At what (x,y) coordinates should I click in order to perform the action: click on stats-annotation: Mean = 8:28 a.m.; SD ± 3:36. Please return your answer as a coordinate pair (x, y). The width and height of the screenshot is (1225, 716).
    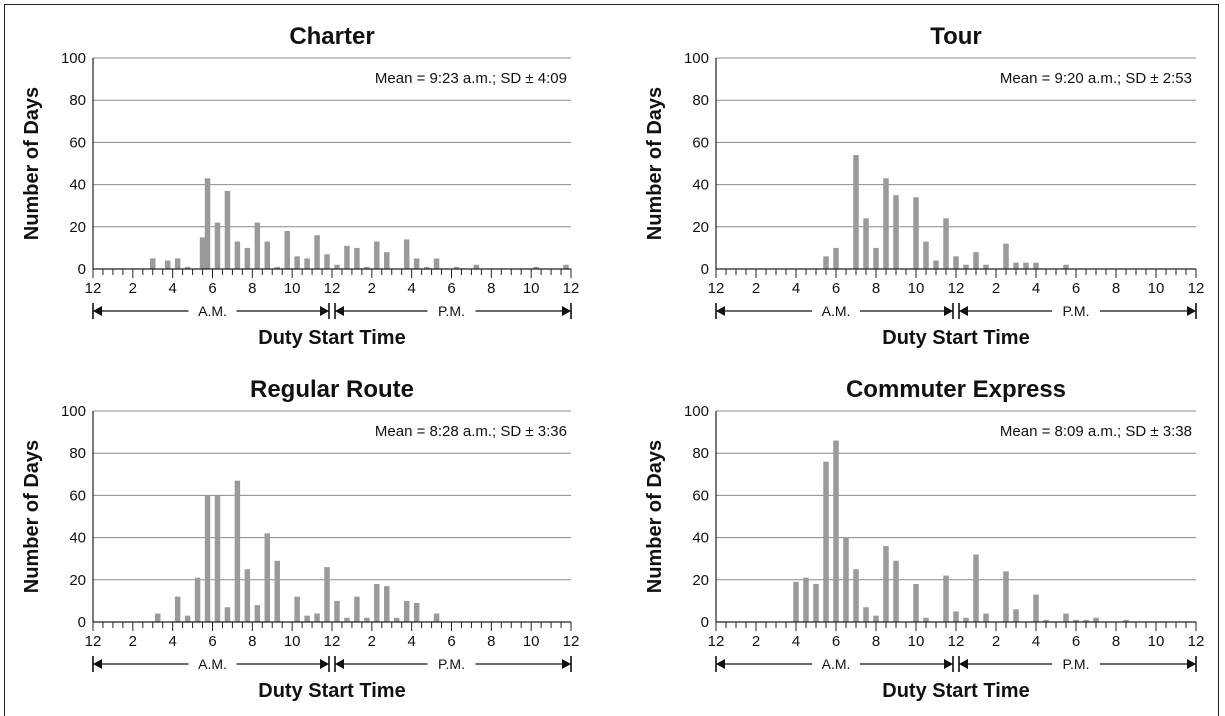
    Looking at the image, I should click on (471, 431).